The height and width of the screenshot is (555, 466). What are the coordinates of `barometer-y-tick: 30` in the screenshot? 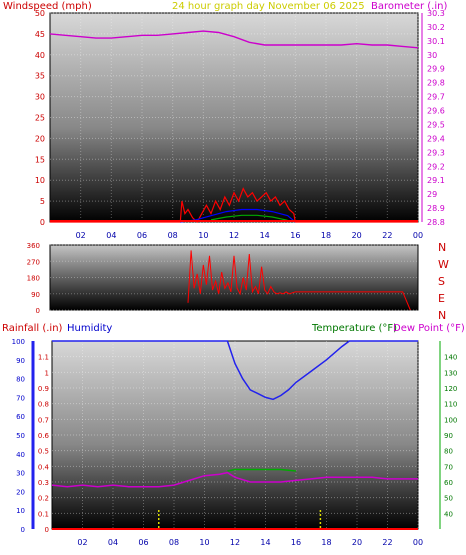 It's located at (432, 55).